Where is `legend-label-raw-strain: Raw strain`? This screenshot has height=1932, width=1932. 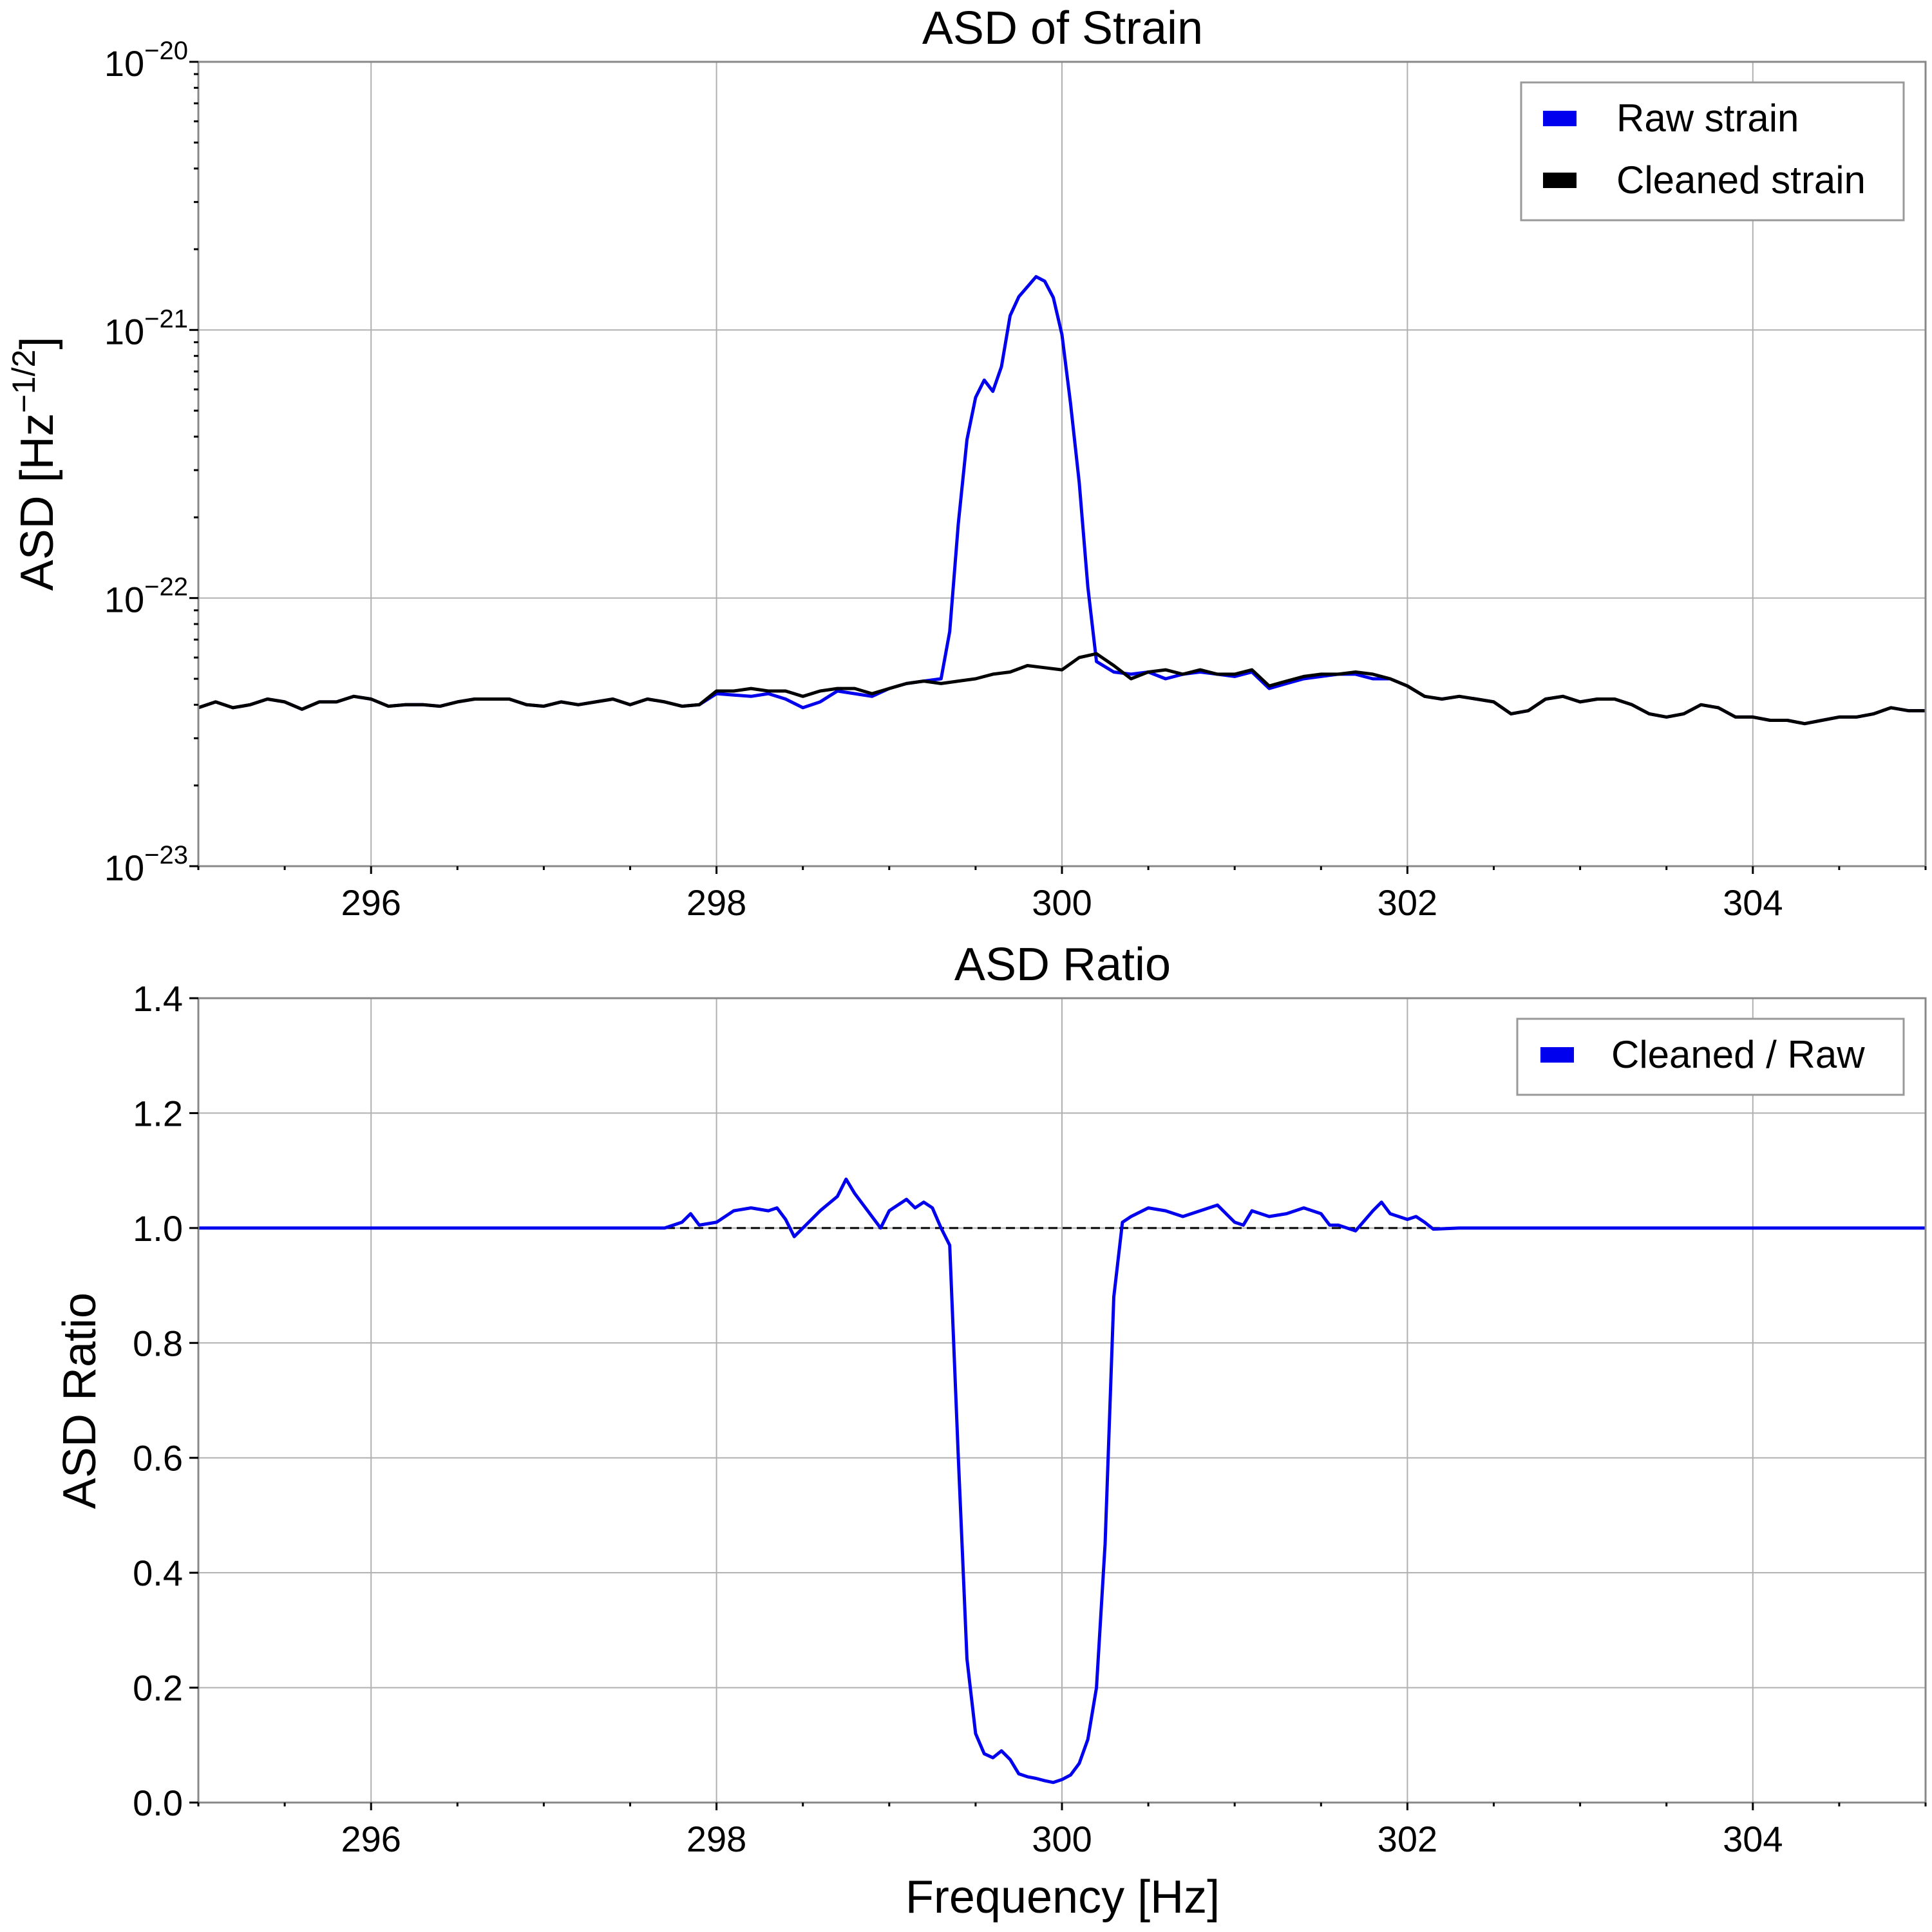
legend-label-raw-strain: Raw strain is located at coordinates (1708, 119).